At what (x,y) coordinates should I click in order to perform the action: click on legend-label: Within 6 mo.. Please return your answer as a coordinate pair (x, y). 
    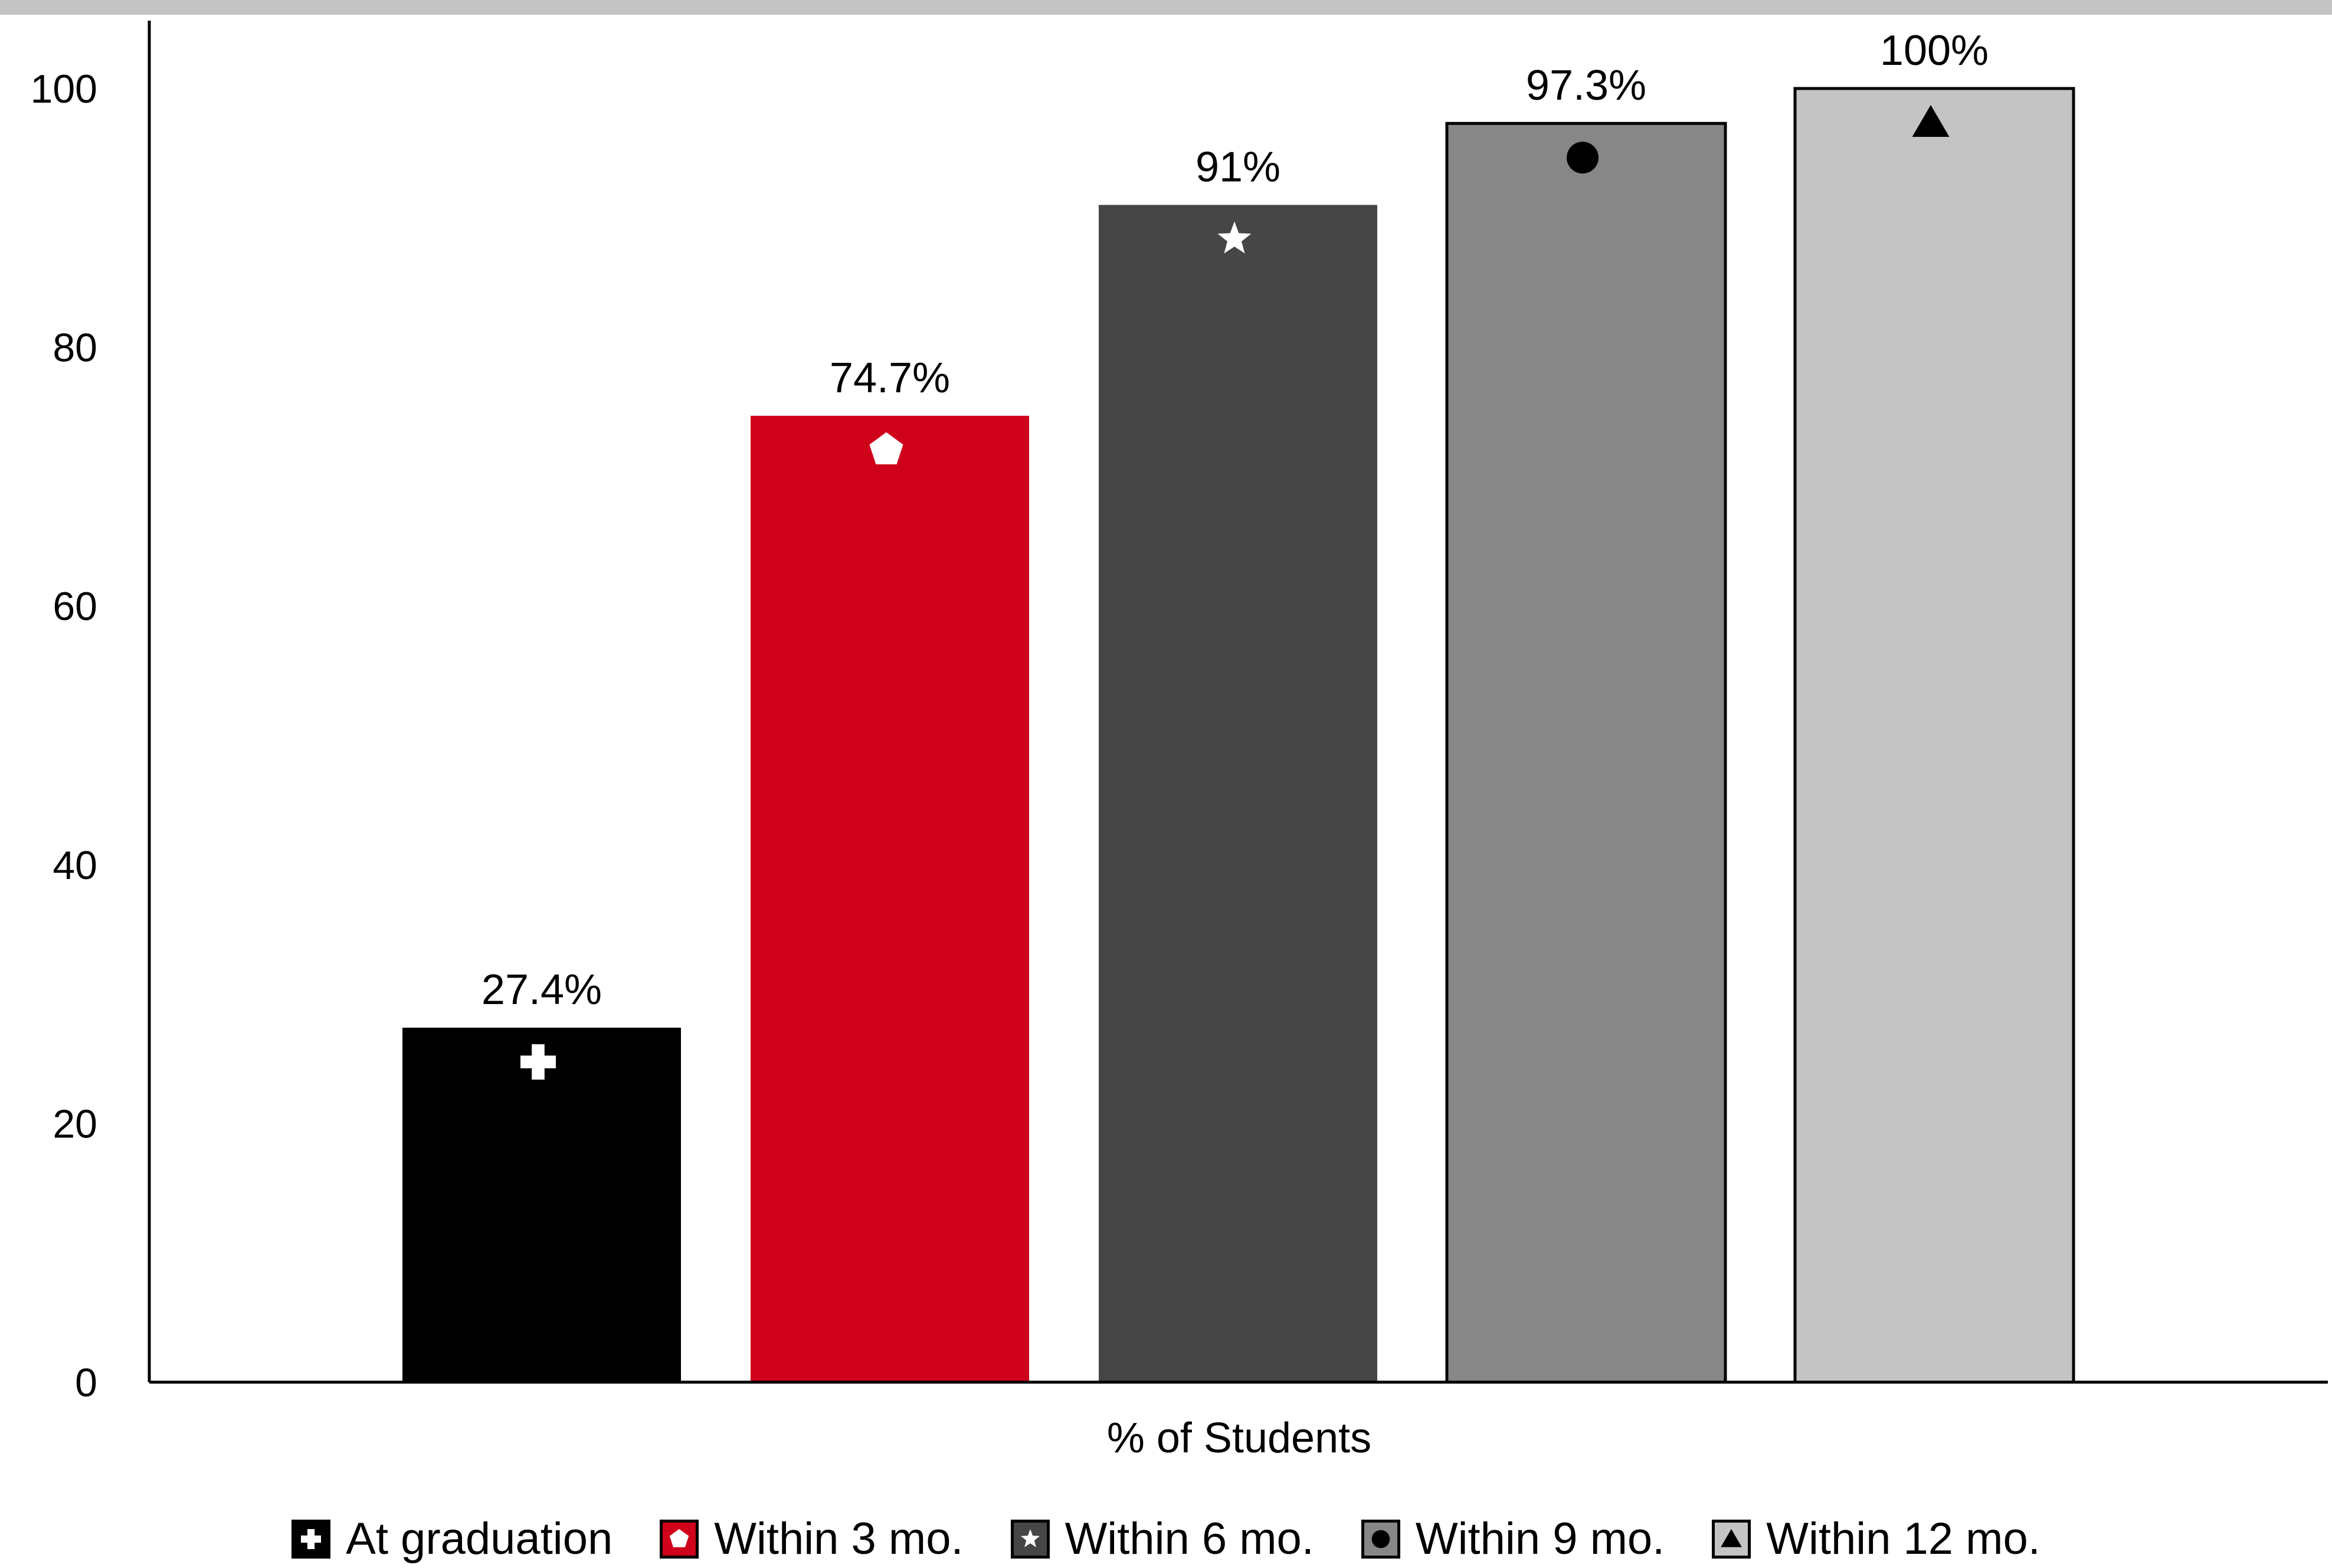
    Looking at the image, I should click on (1189, 1539).